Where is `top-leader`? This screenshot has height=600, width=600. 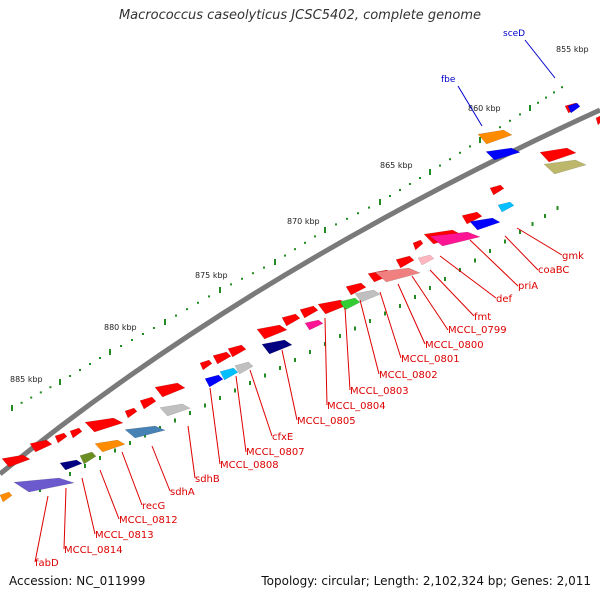 top-leader is located at coordinates (540, 59).